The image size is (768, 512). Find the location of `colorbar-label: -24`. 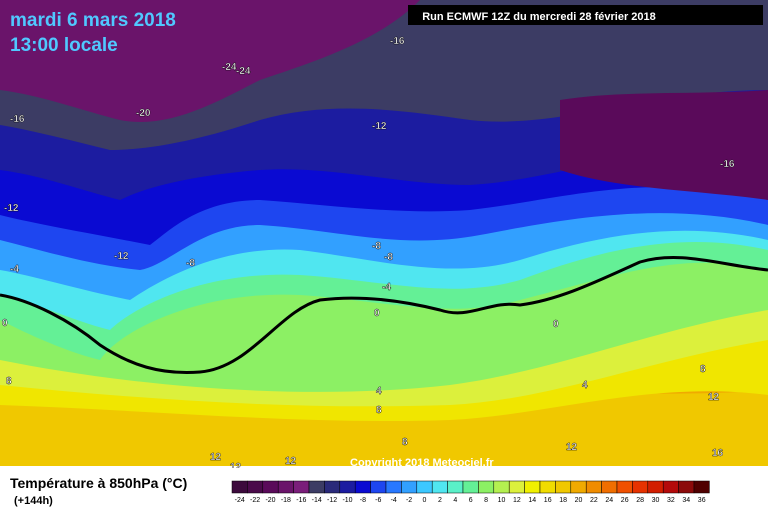

colorbar-label: -24 is located at coordinates (240, 500).